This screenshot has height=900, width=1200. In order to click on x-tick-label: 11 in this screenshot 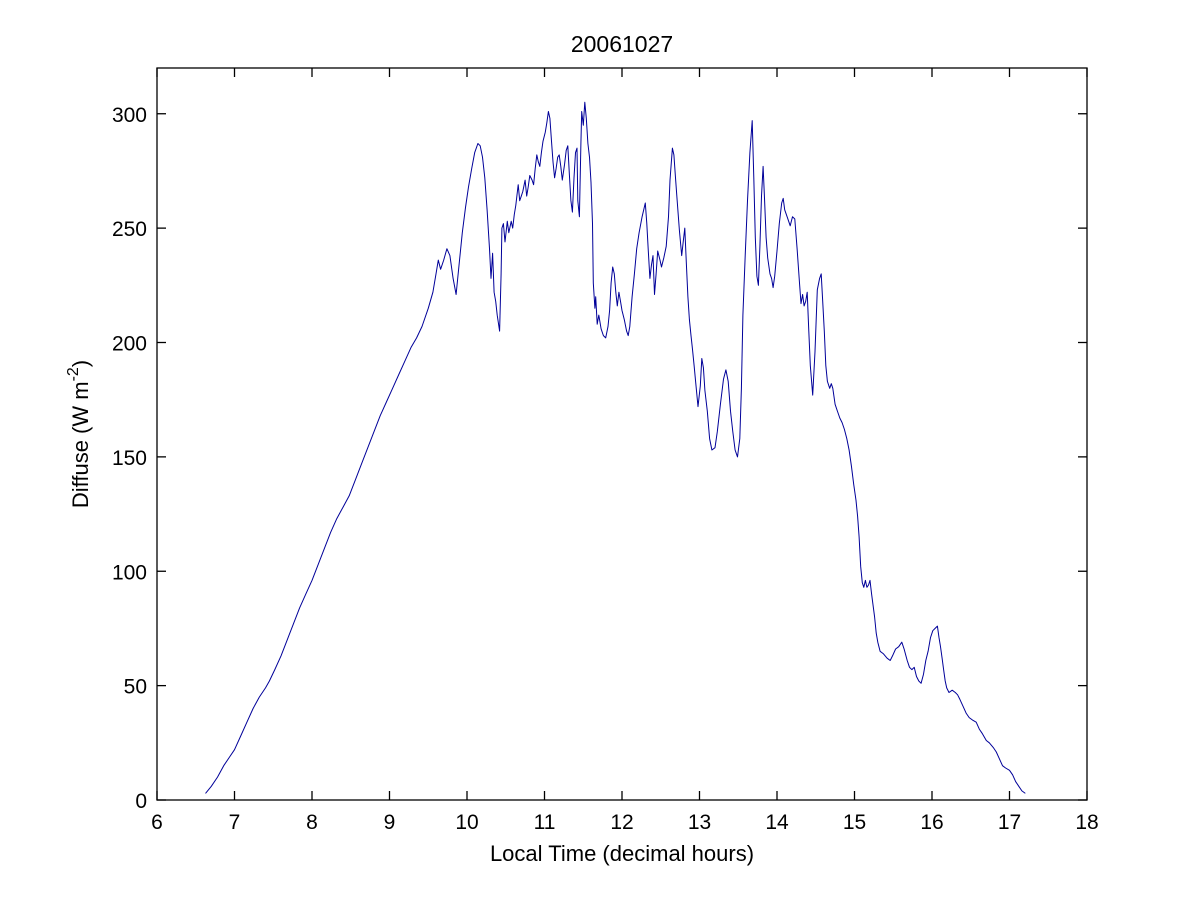, I will do `click(545, 822)`.